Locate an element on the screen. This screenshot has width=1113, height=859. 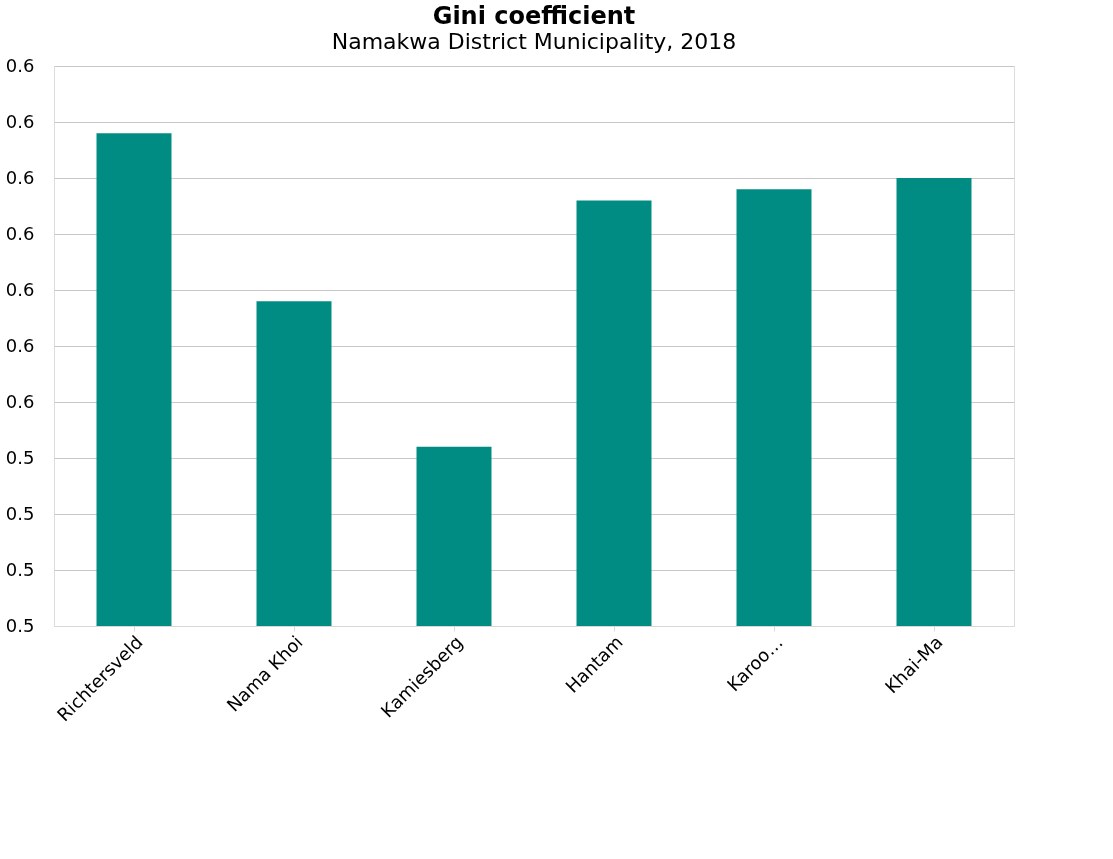
chart-subtitle: Namakwa District Municipality, 2018 is located at coordinates (534, 41).